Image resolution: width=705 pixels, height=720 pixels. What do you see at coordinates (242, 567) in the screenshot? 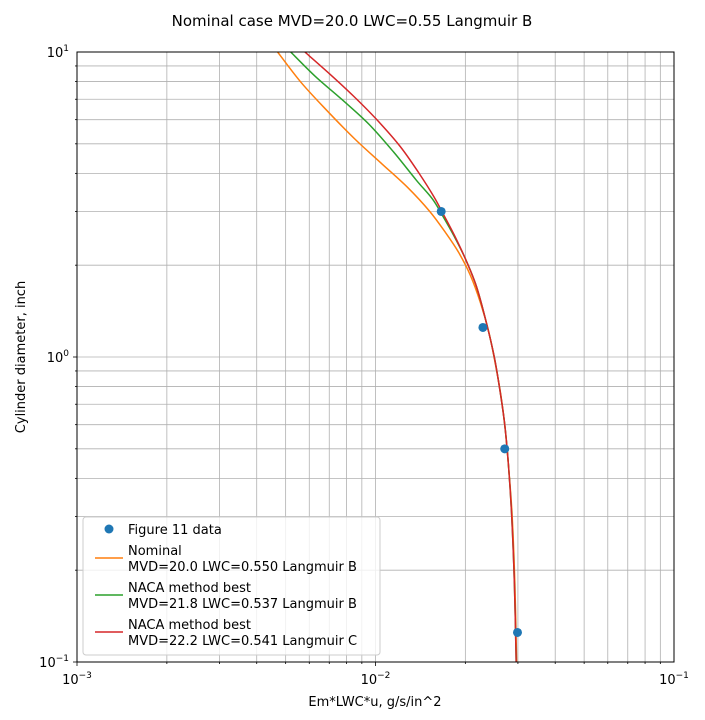
I see `legend-entry-detail: MVD=20.0 LWC=0.550 Langmuir B` at bounding box center [242, 567].